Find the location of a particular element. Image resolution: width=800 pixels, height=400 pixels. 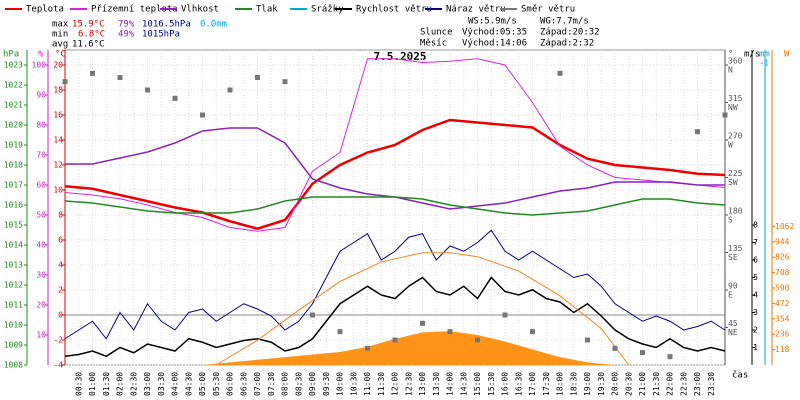

compass-label: W is located at coordinates (730, 145).